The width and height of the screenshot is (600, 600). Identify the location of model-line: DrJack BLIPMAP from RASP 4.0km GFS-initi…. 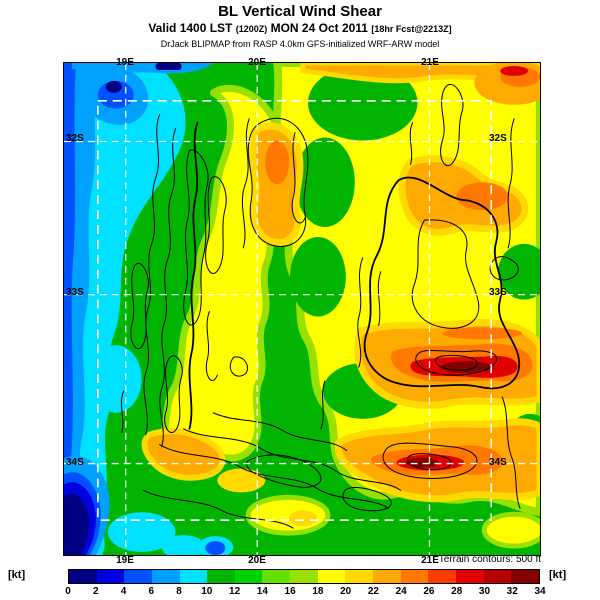
(300, 44).